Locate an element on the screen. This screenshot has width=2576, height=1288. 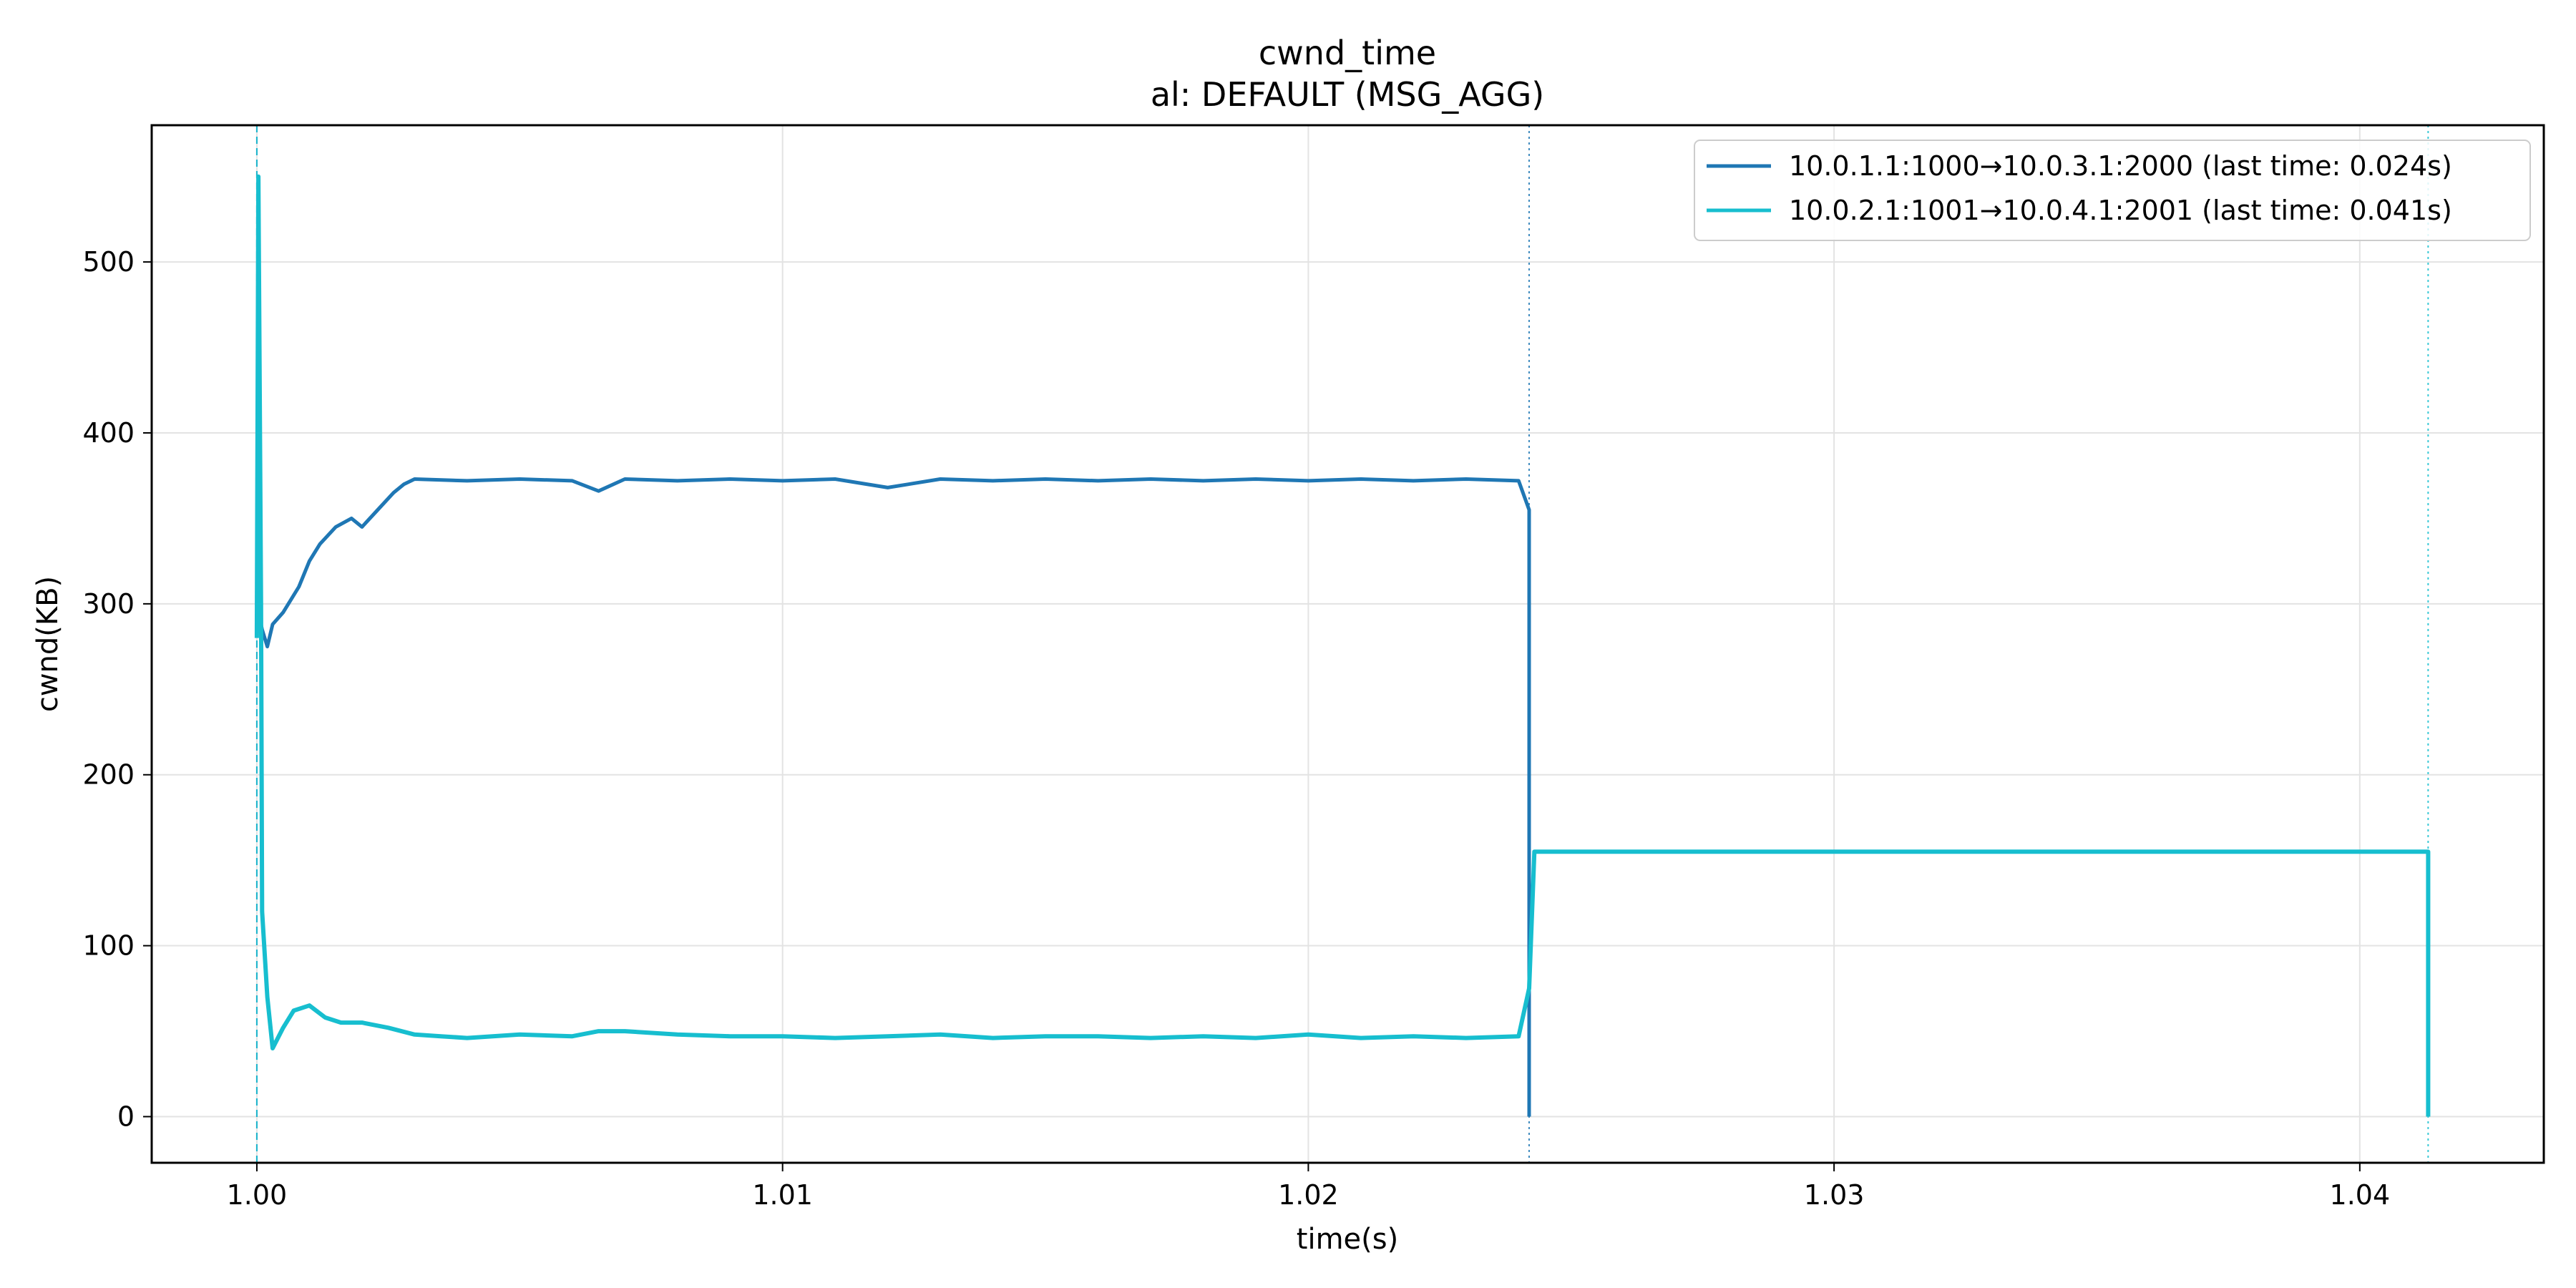
y-tick-label: 400 is located at coordinates (108, 433).